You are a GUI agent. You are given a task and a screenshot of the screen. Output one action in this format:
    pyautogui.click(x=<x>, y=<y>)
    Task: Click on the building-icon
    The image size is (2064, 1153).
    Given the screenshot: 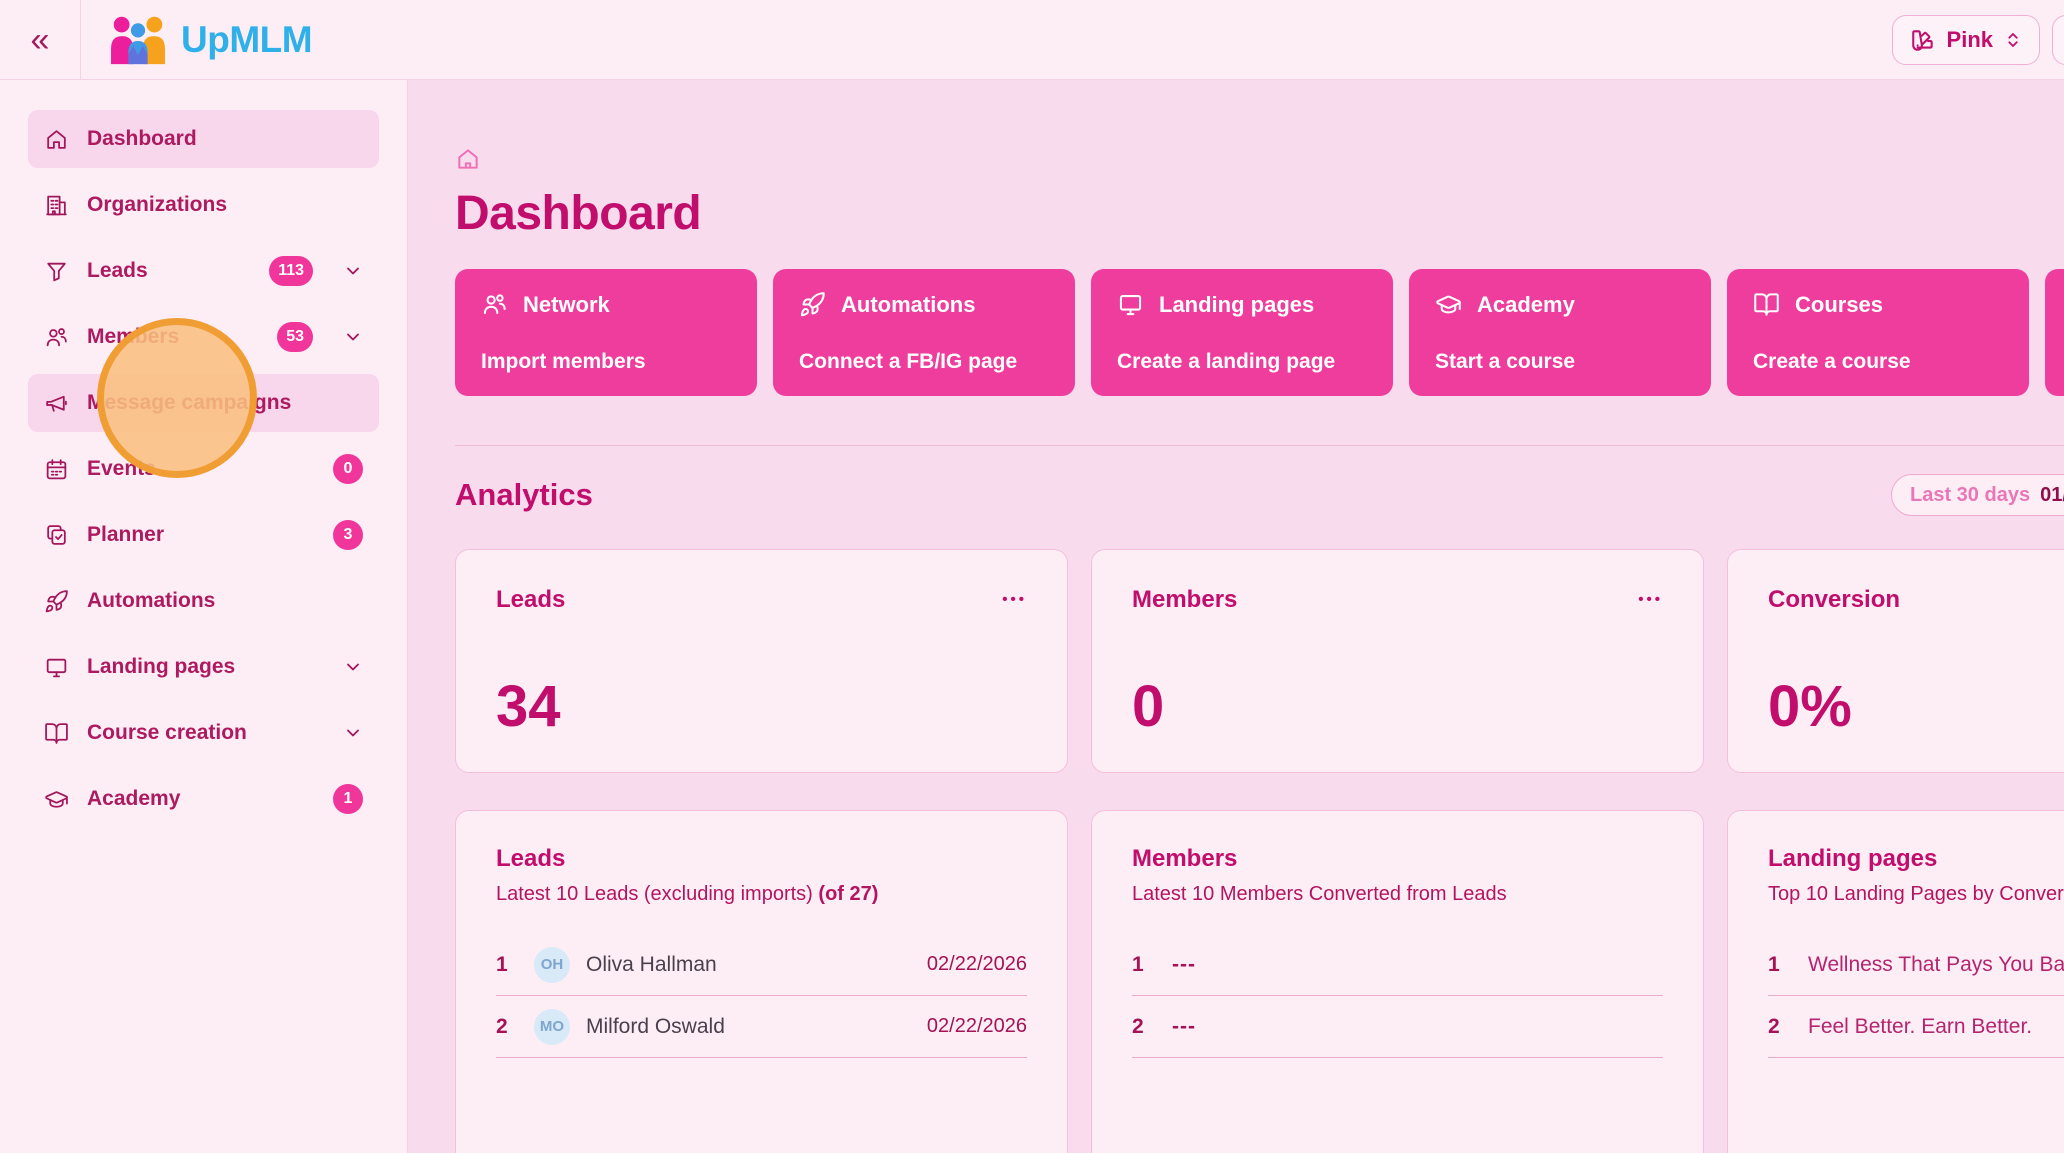 What is the action you would take?
    pyautogui.click(x=56, y=205)
    